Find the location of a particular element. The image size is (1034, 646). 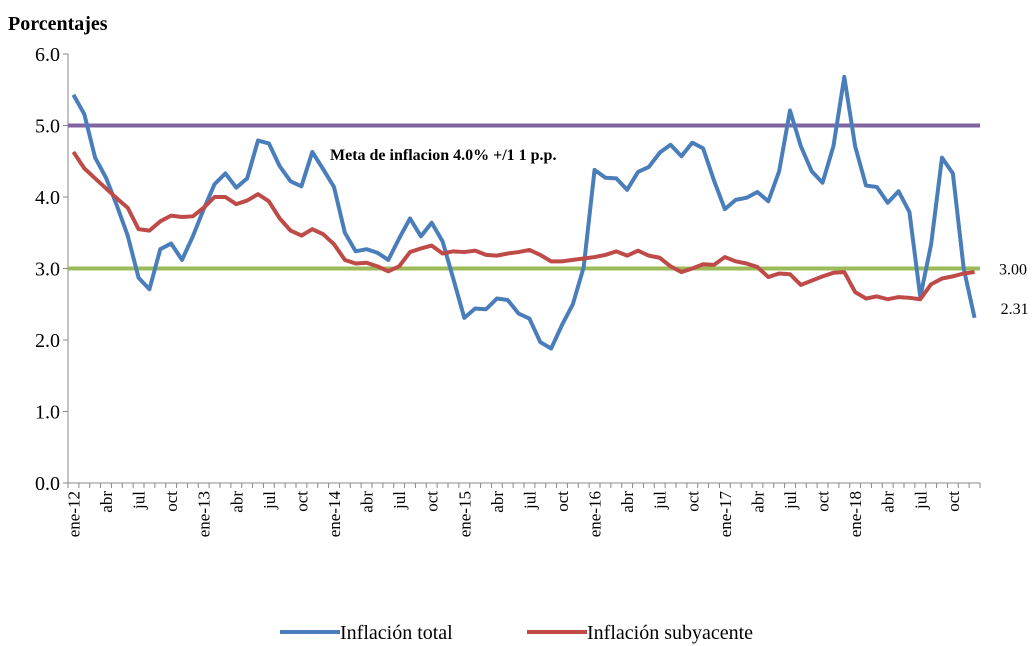

x-tick-label: ene-12 is located at coordinates (73, 514).